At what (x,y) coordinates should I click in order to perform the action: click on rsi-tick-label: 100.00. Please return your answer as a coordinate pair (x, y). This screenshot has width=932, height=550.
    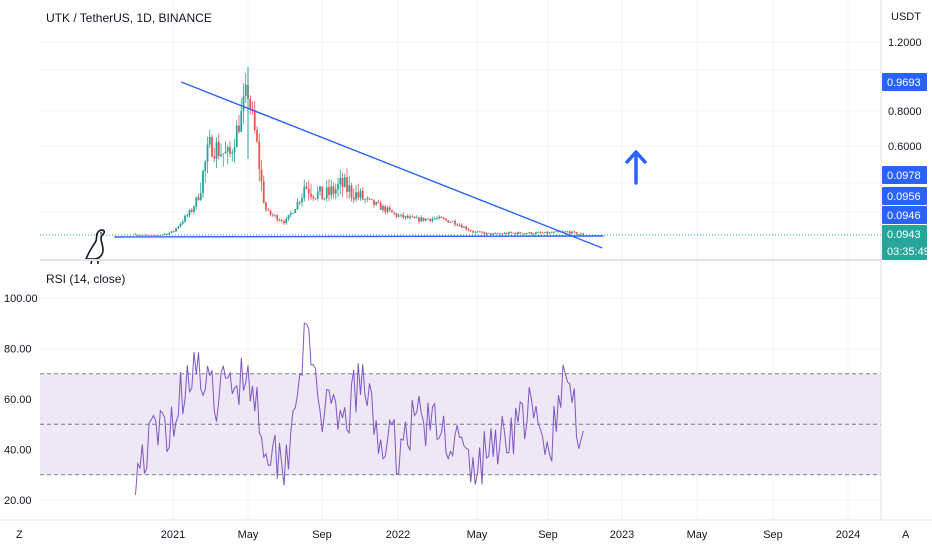
    Looking at the image, I should click on (21, 299).